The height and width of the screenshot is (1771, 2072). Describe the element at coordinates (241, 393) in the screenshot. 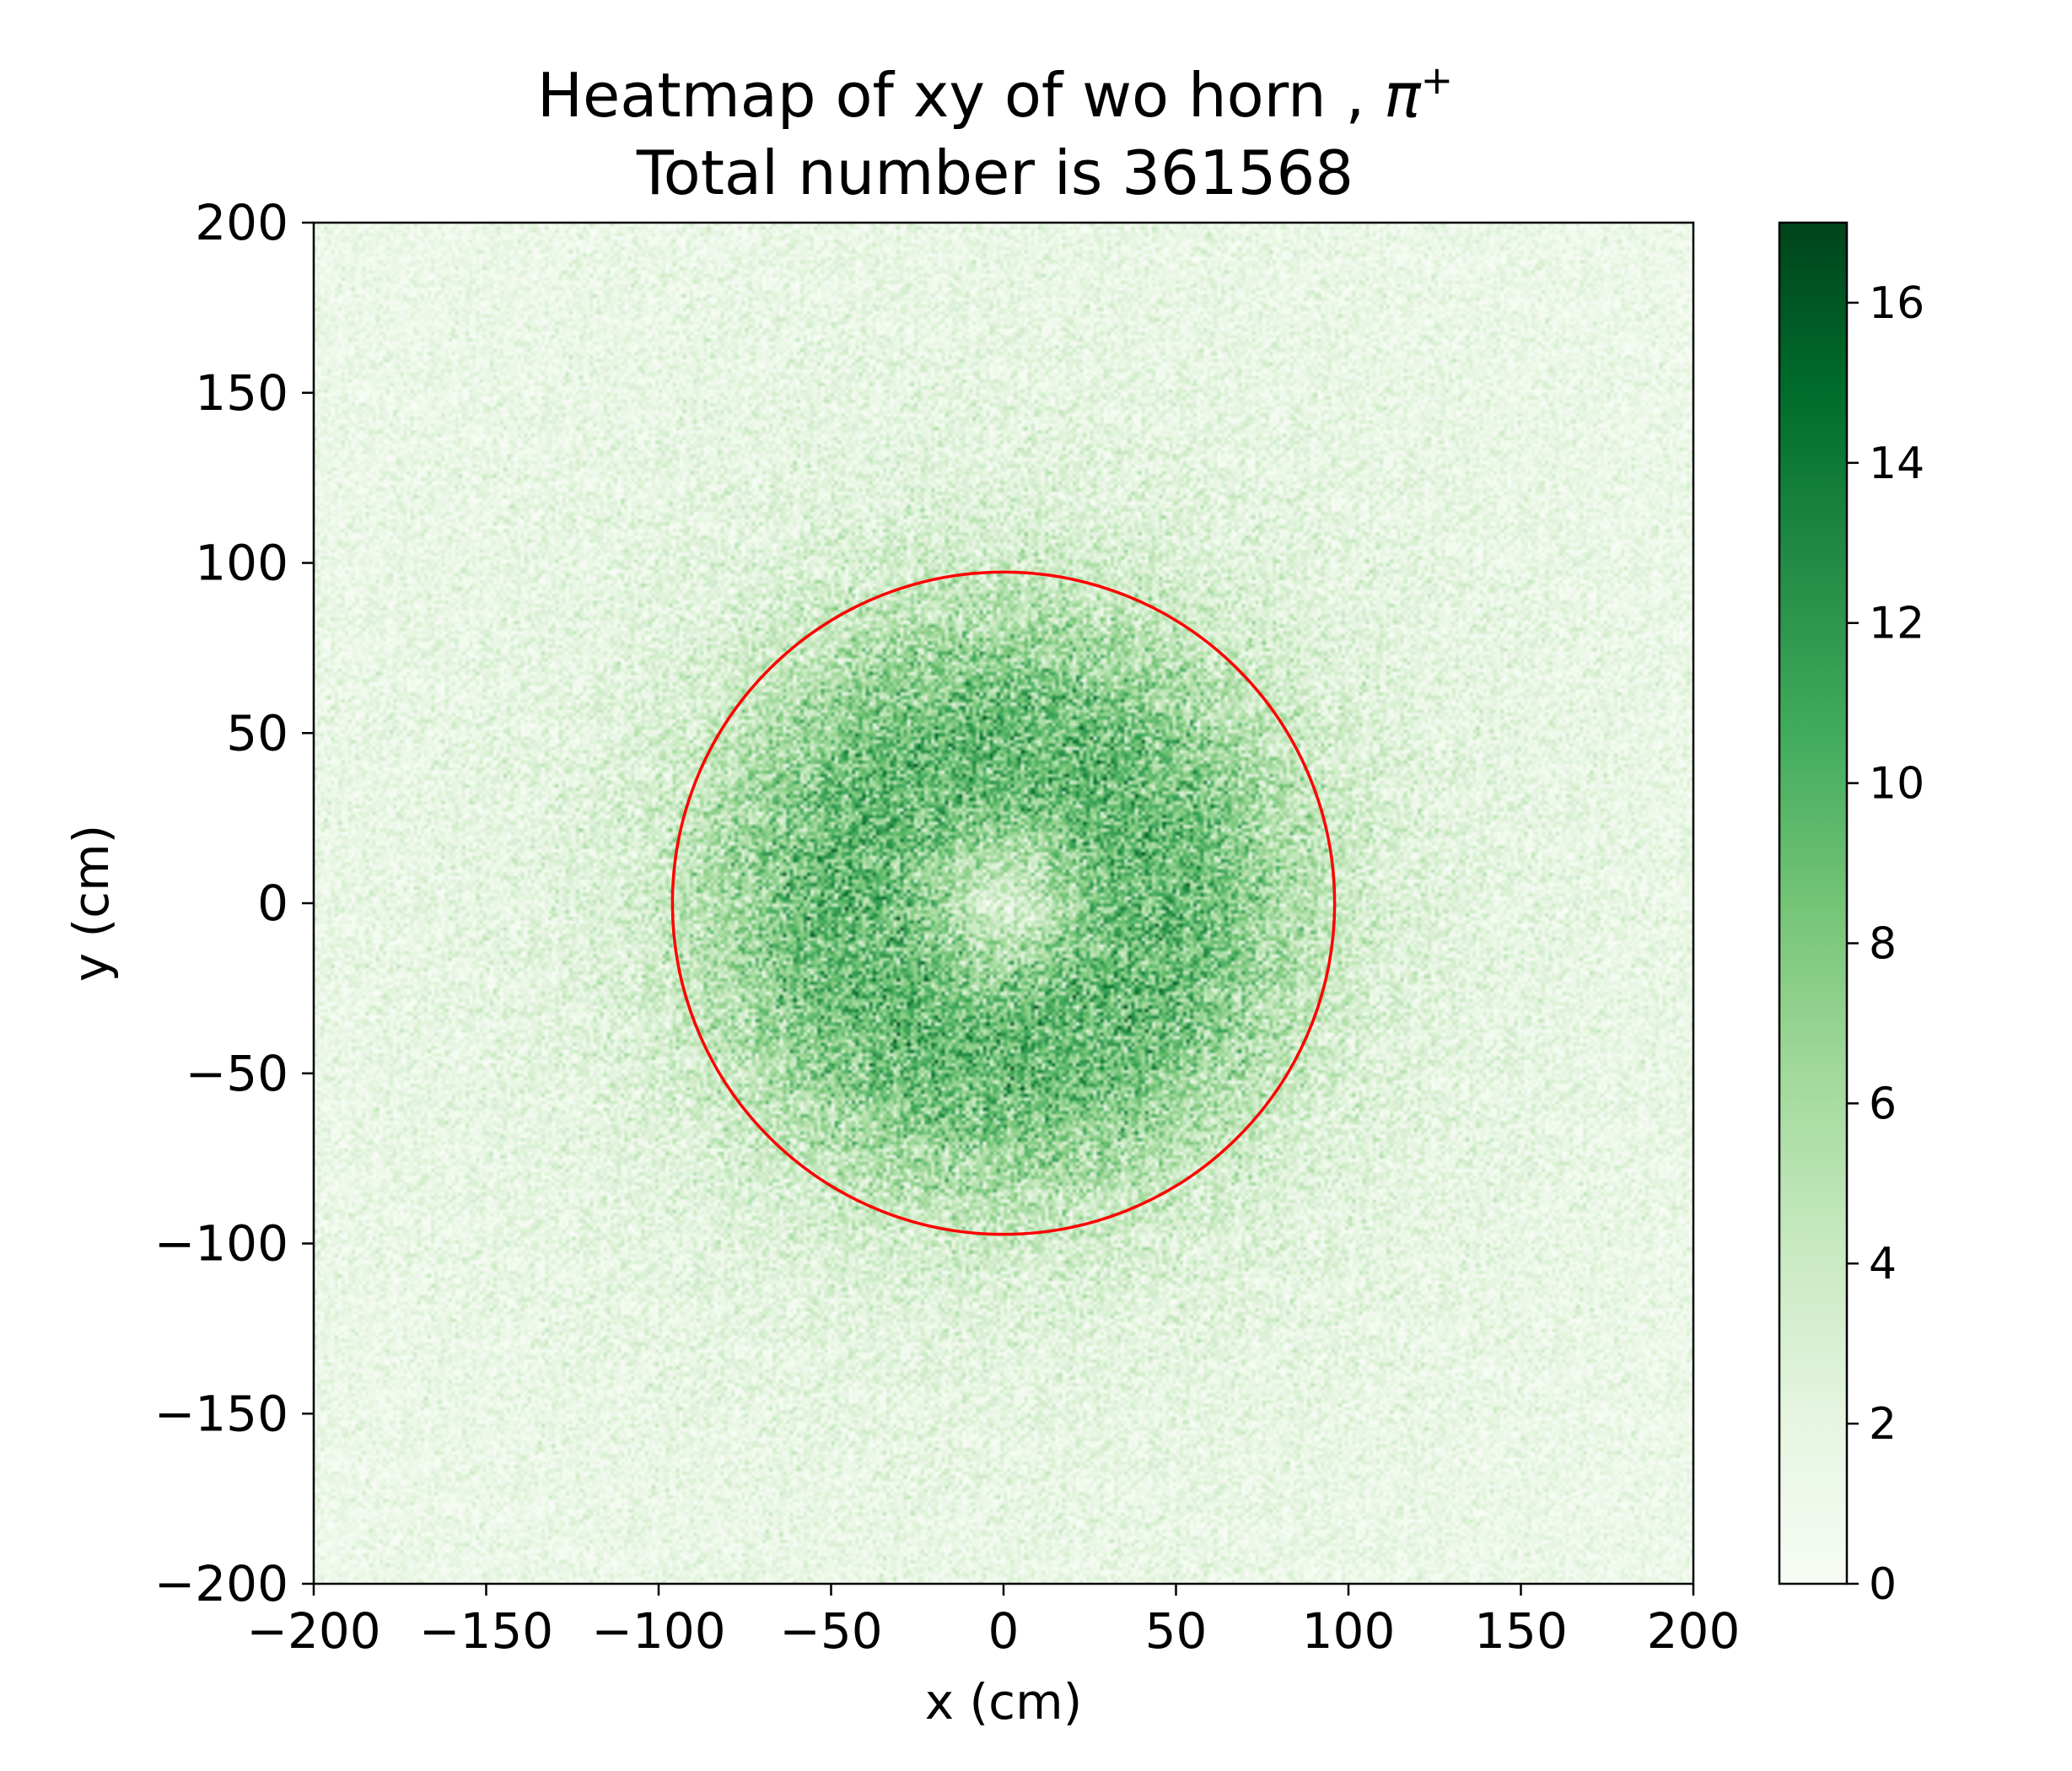

I see `y-tick-label: 150` at that location.